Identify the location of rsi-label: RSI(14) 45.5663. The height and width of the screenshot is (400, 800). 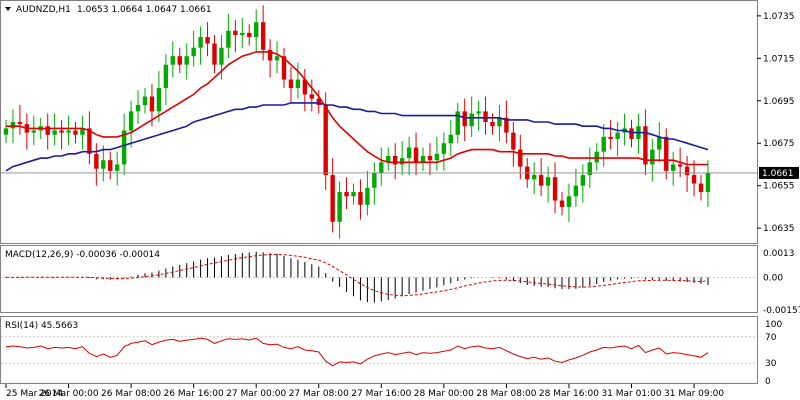
(41, 326).